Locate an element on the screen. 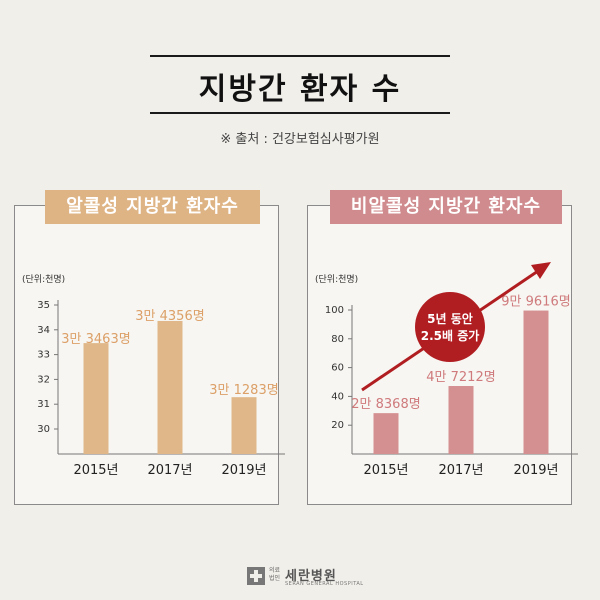 The height and width of the screenshot is (600, 600). page-title: 지방간 환자 수 is located at coordinates (300, 89).